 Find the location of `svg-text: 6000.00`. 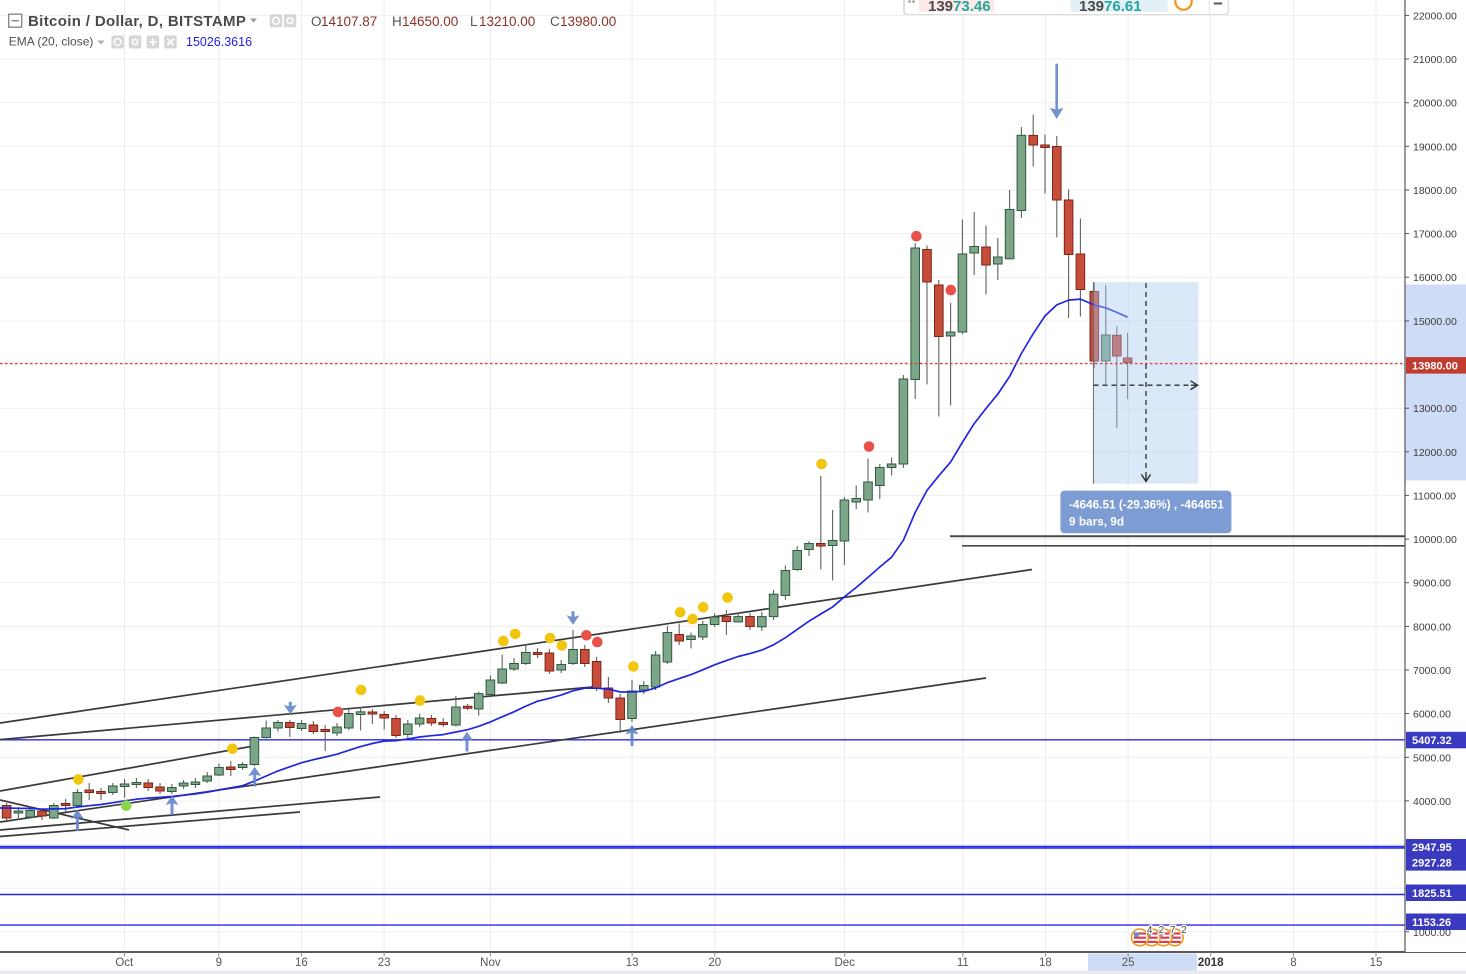

svg-text: 6000.00 is located at coordinates (1432, 715).